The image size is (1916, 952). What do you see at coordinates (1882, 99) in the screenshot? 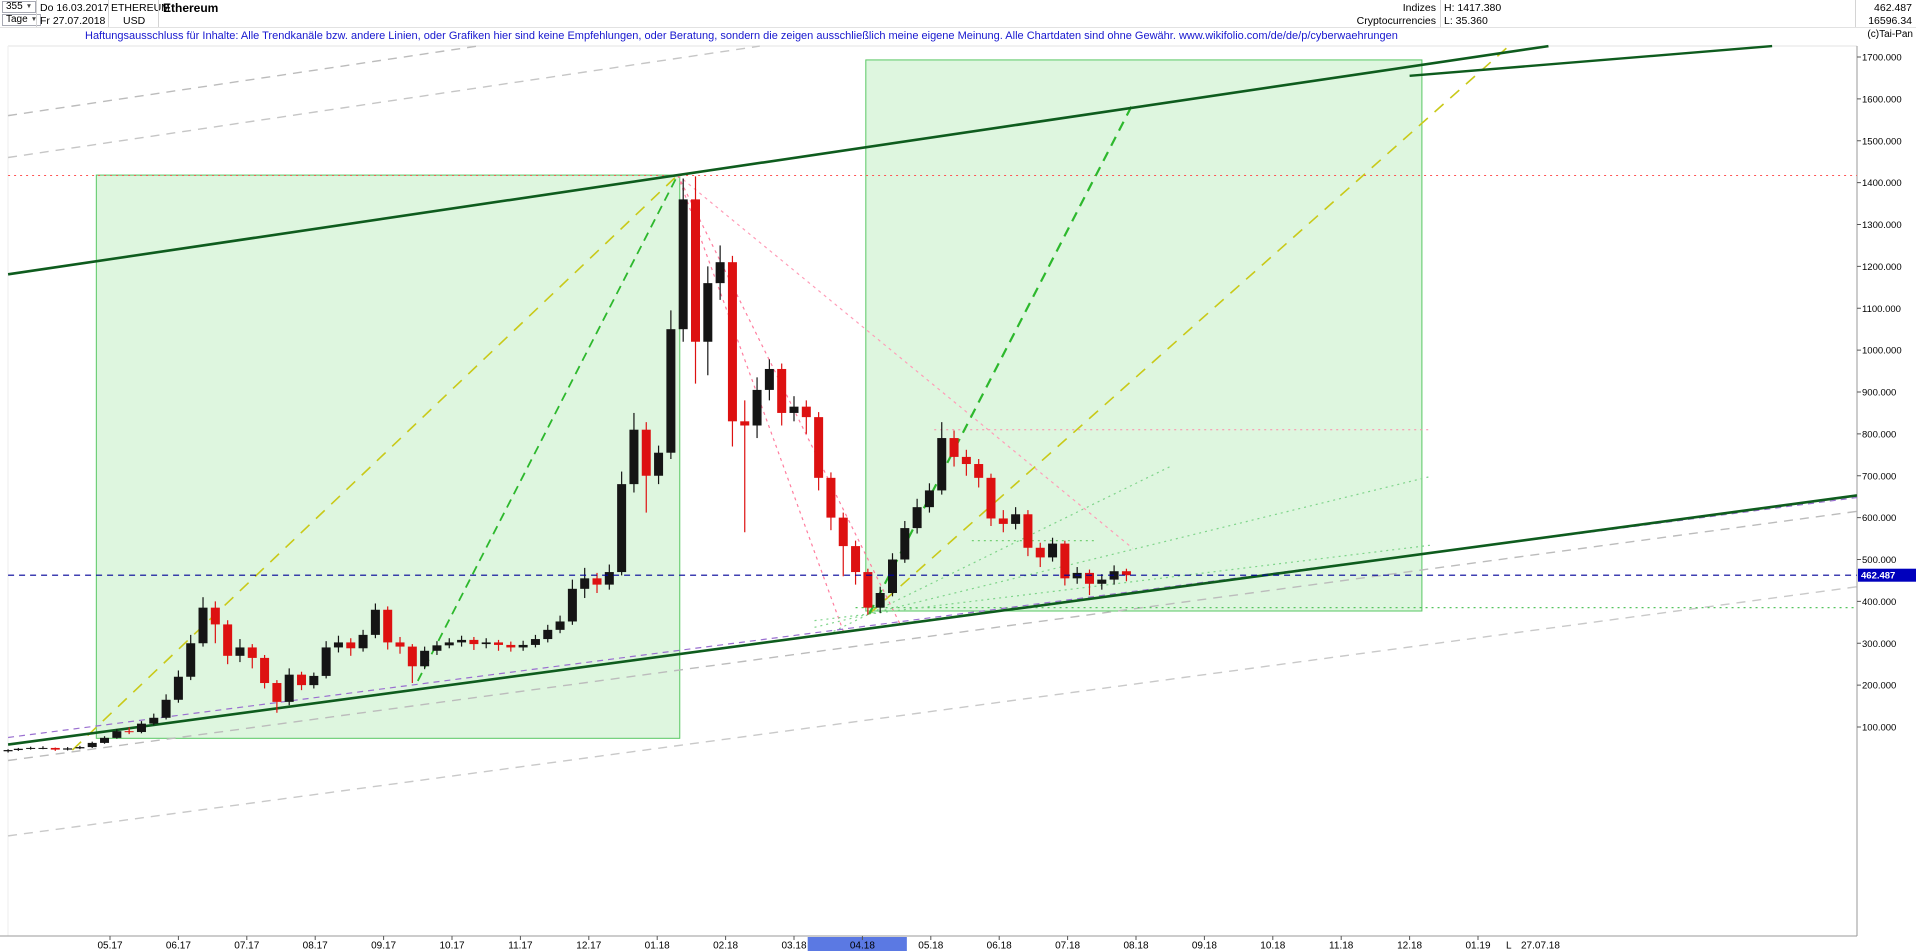
I see `y-axis-label: 1600.000` at bounding box center [1882, 99].